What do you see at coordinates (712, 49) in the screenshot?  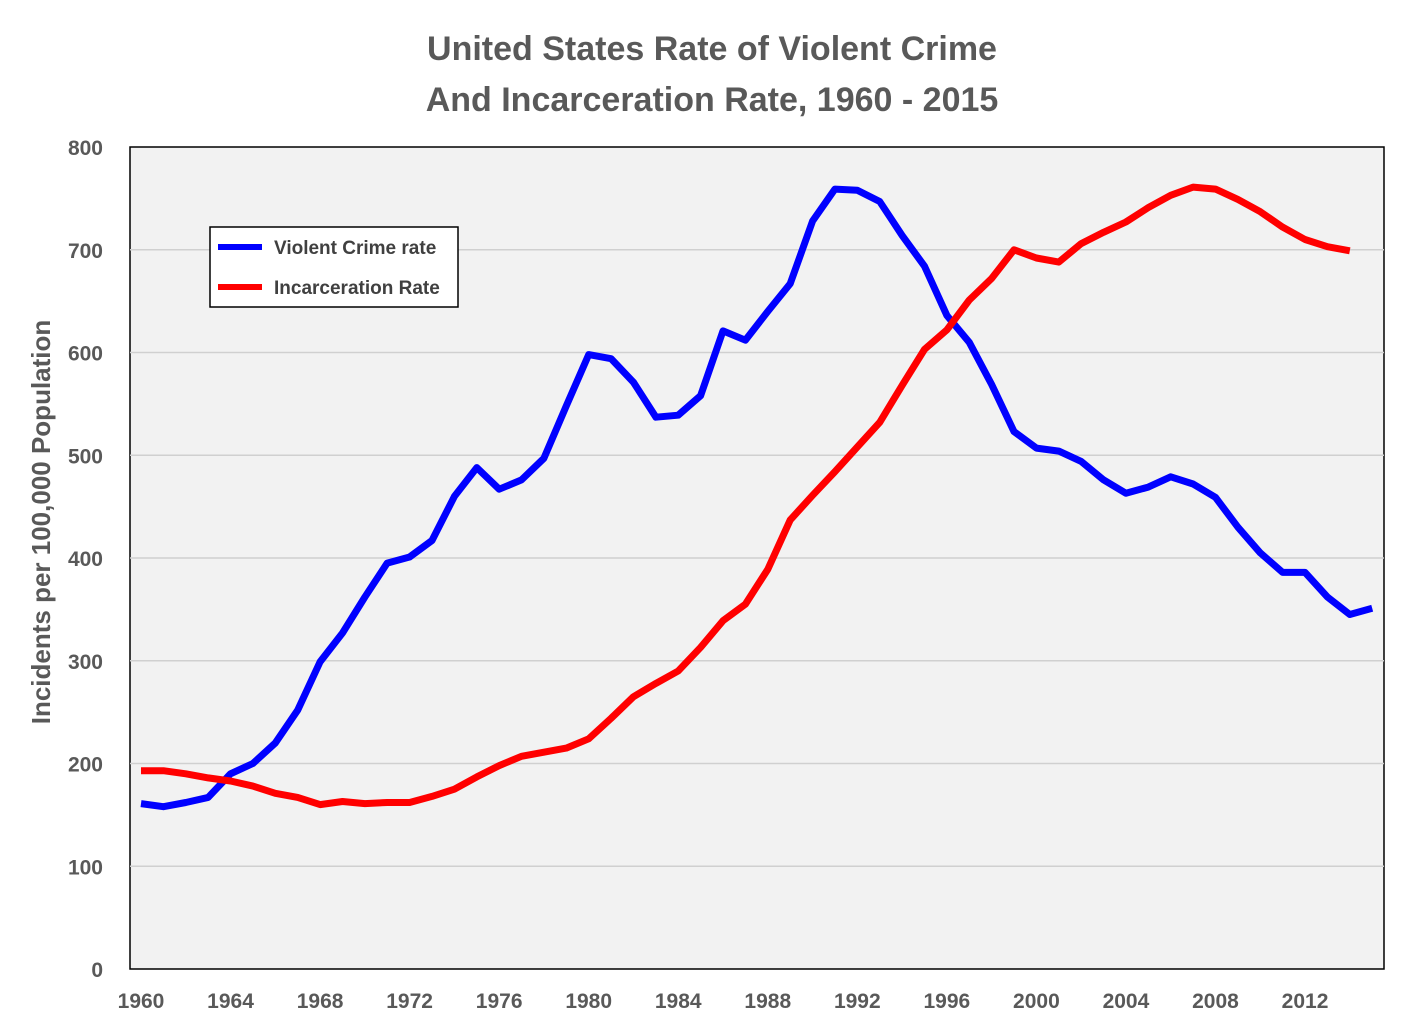 I see `chart-title-line-1: United States Rate of Violent Crime` at bounding box center [712, 49].